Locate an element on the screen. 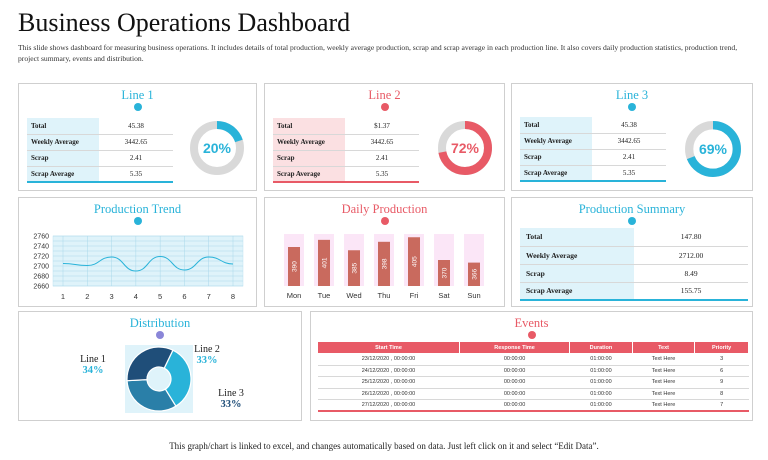 The height and width of the screenshot is (460, 768). line-2-donut-arc is located at coordinates (465, 148).